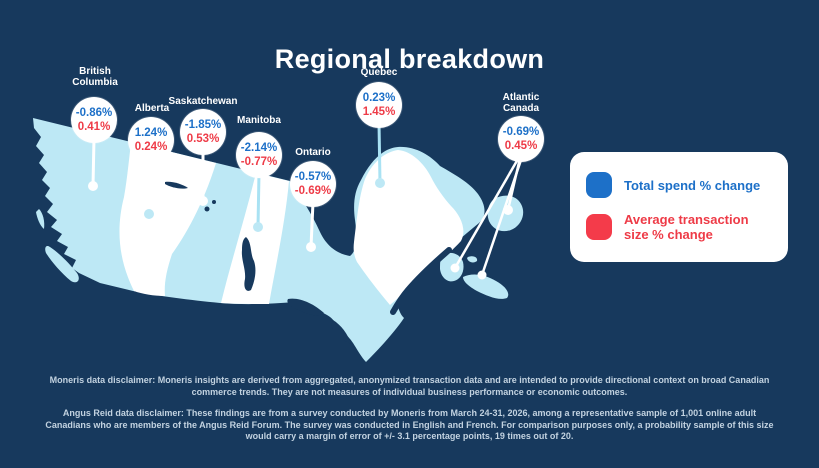 This screenshot has height=468, width=819. Describe the element at coordinates (486, 286) in the screenshot. I see `map-nova-scotia` at that location.